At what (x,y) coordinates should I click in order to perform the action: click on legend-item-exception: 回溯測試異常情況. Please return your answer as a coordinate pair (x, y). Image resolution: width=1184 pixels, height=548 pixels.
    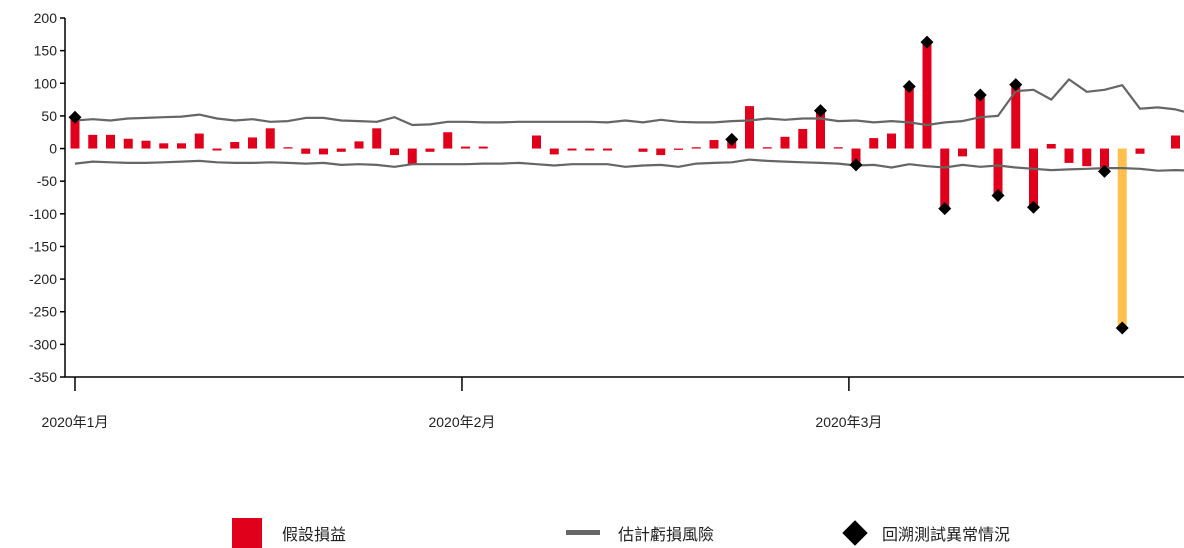
    Looking at the image, I should click on (925, 532).